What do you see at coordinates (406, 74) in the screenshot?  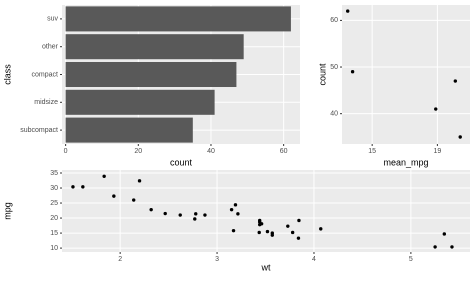 I see `panel-background` at bounding box center [406, 74].